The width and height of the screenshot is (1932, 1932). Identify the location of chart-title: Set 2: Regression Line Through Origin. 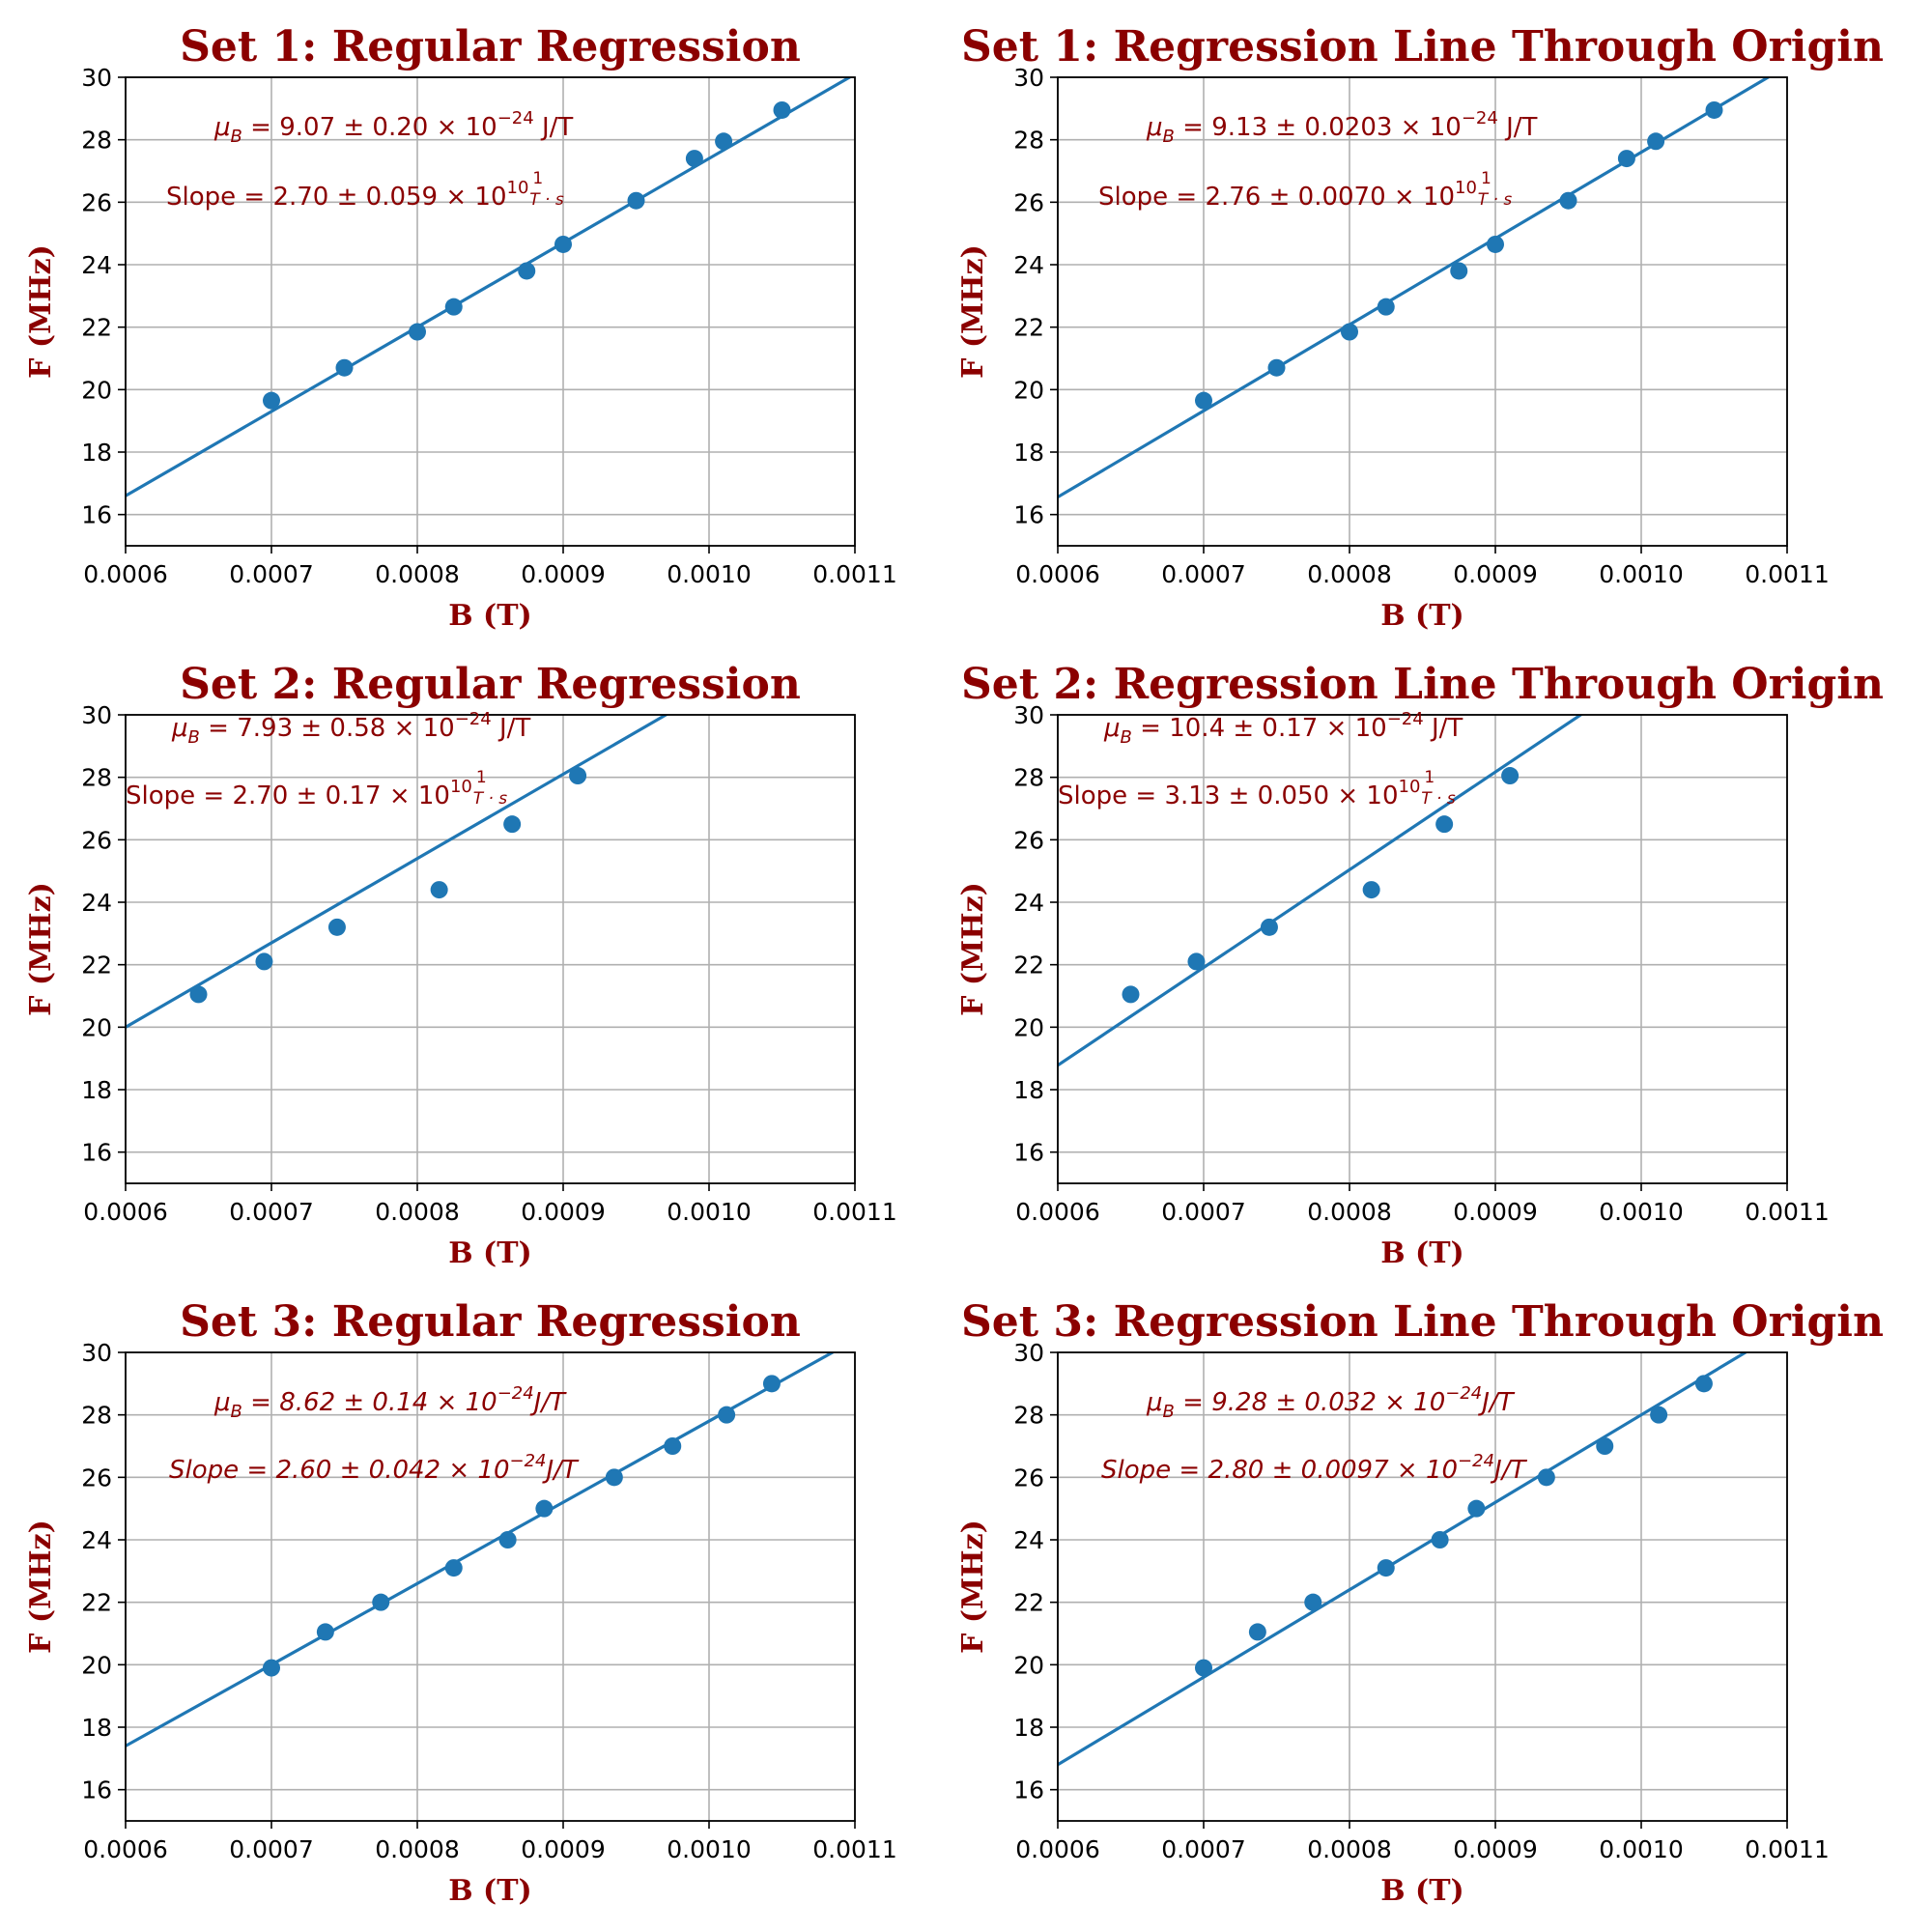
(1422, 684).